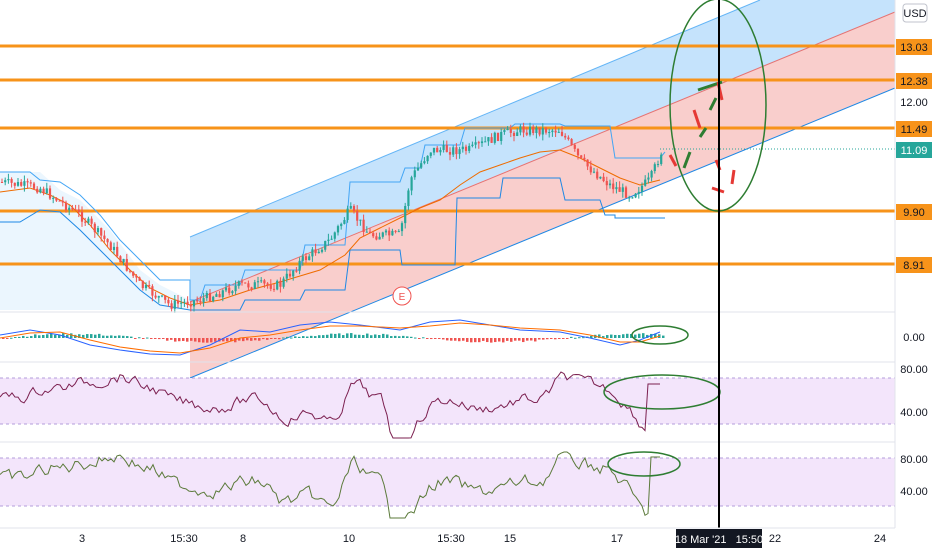 Image resolution: width=932 pixels, height=550 pixels. I want to click on price-tag-12-38: 12.38, so click(914, 81).